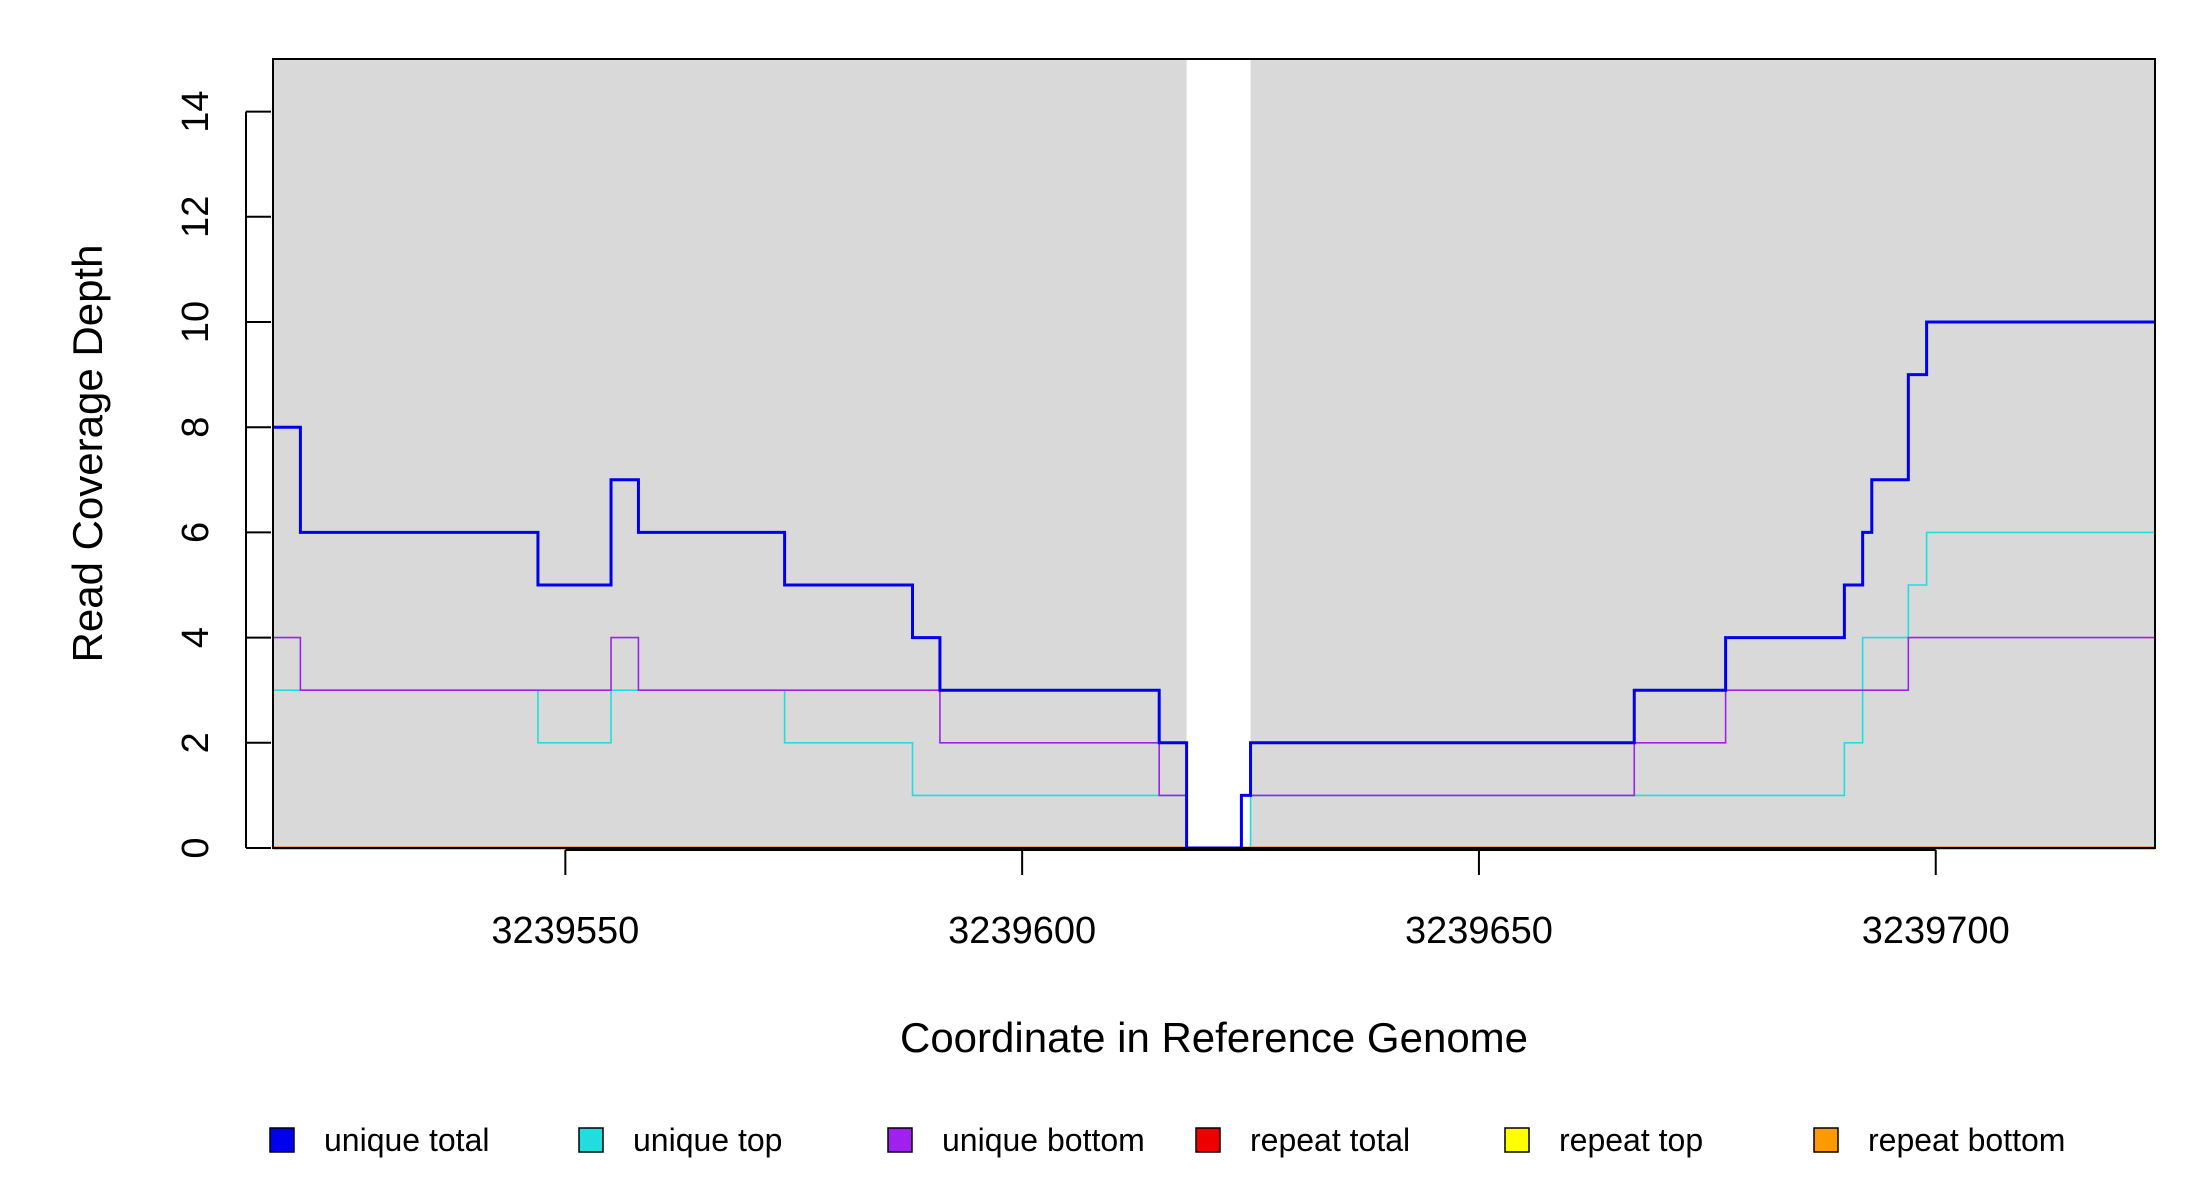  Describe the element at coordinates (1330, 1140) in the screenshot. I see `legend-label-repeat-total: repeat total` at that location.